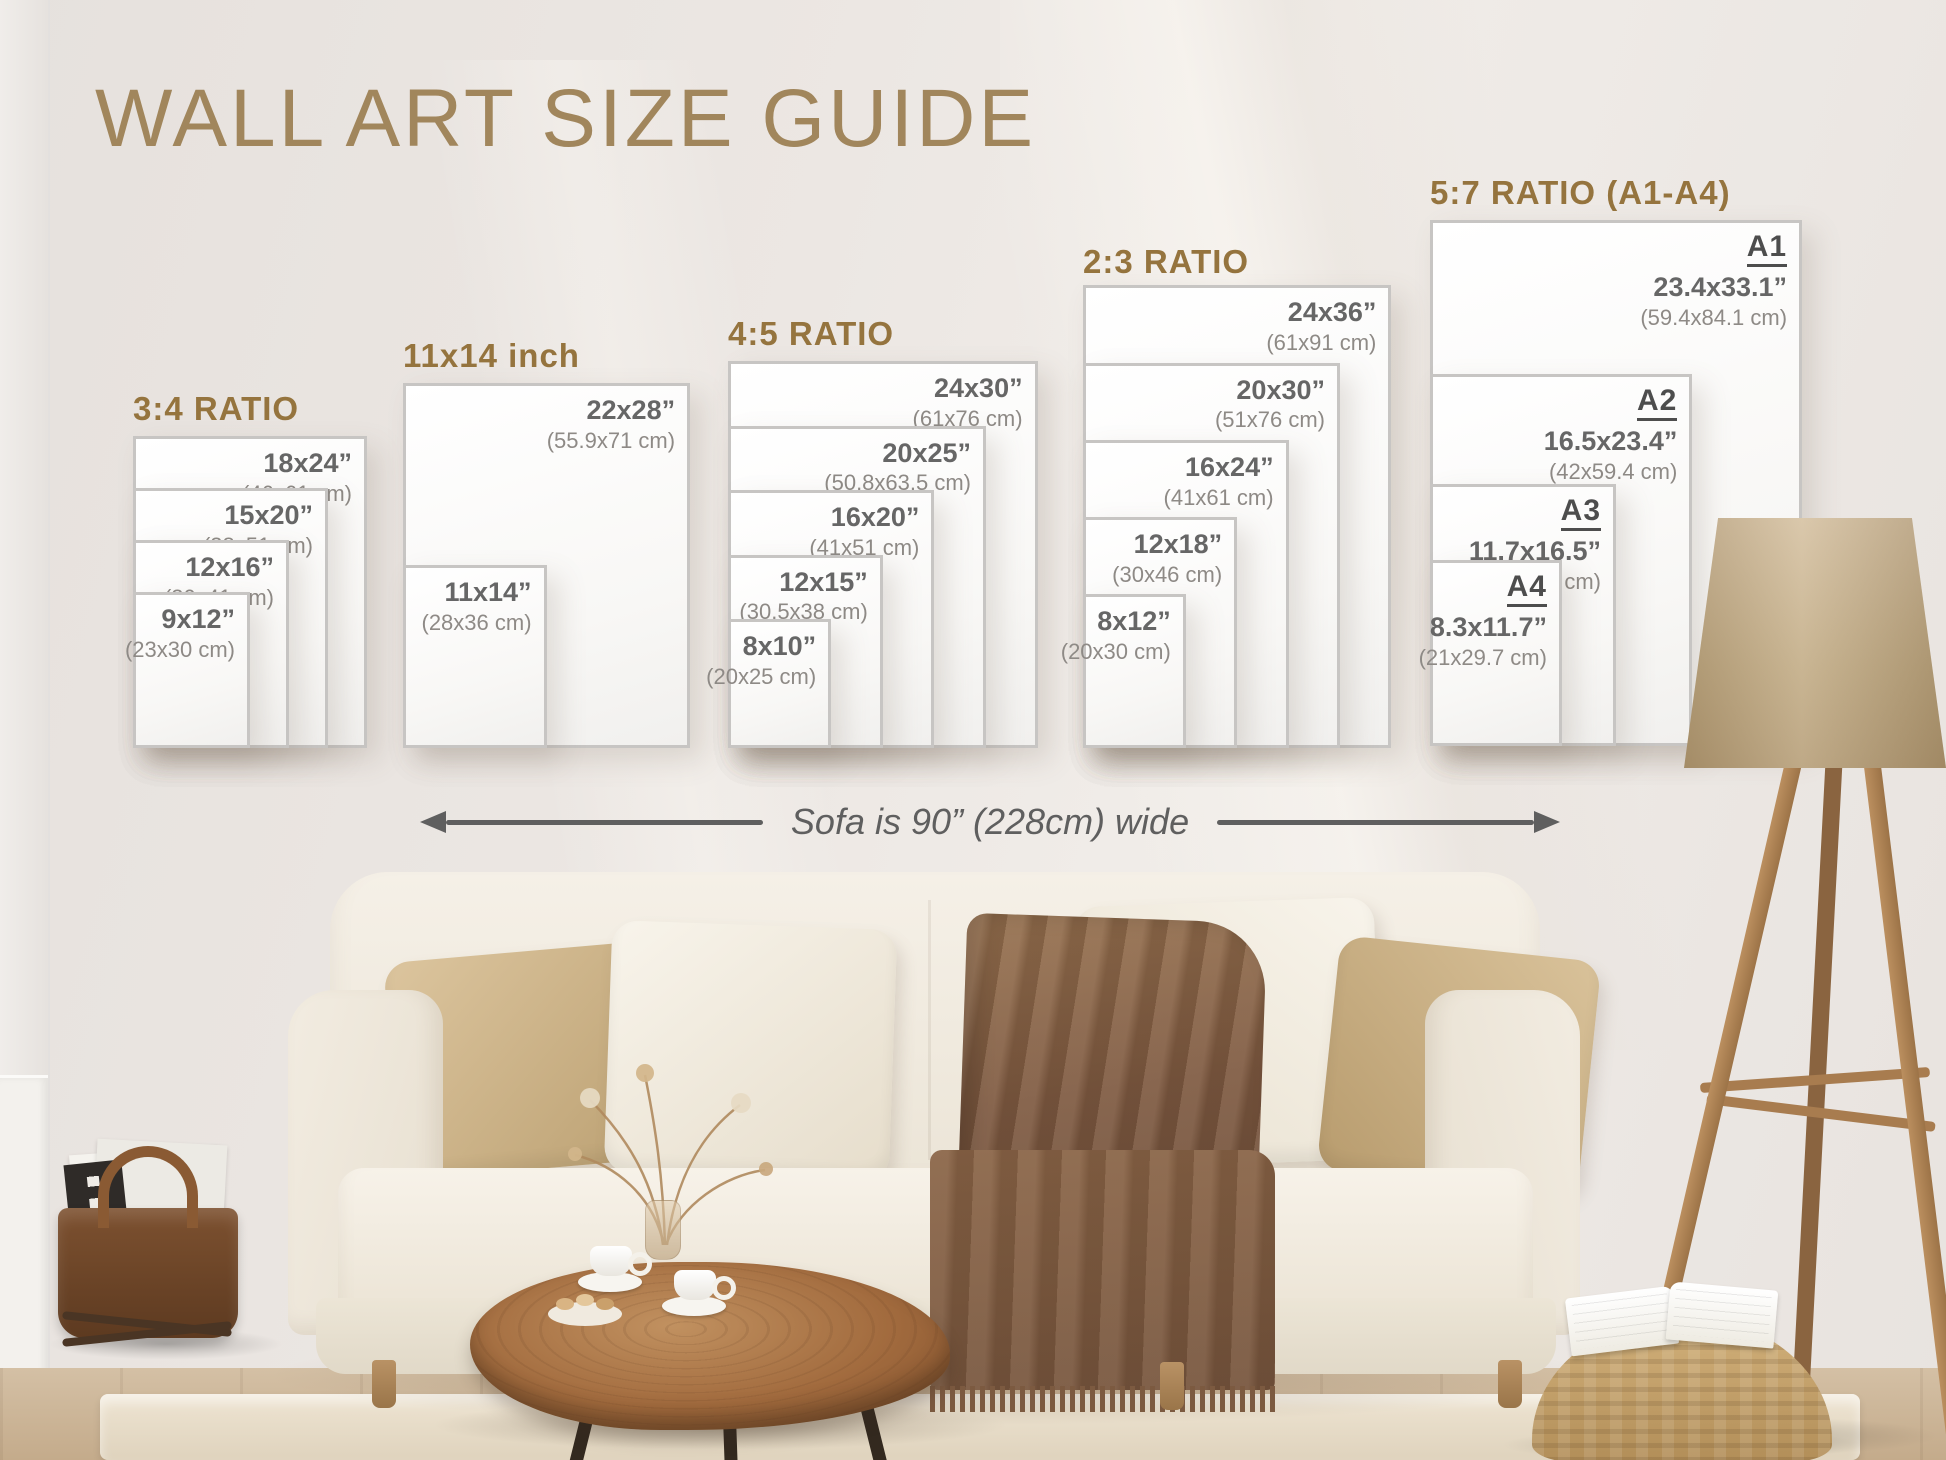  I want to click on size-inches: 12x15”, so click(823, 581).